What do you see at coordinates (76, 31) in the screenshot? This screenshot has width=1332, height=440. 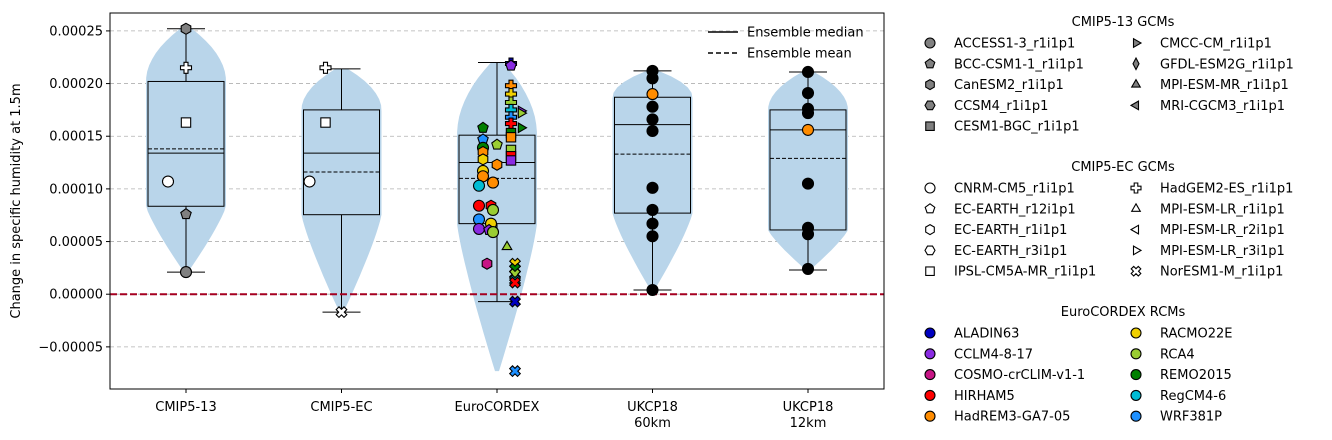 I see `y-tick-label: 0.00025` at bounding box center [76, 31].